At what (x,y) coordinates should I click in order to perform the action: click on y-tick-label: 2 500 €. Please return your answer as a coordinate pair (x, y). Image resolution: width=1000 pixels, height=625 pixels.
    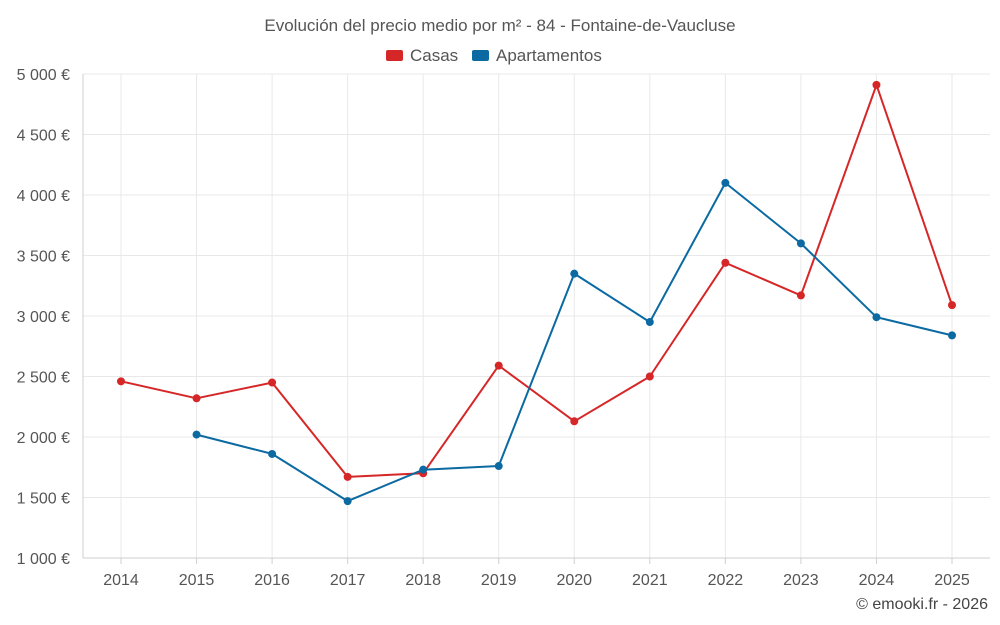
    Looking at the image, I should click on (43, 378).